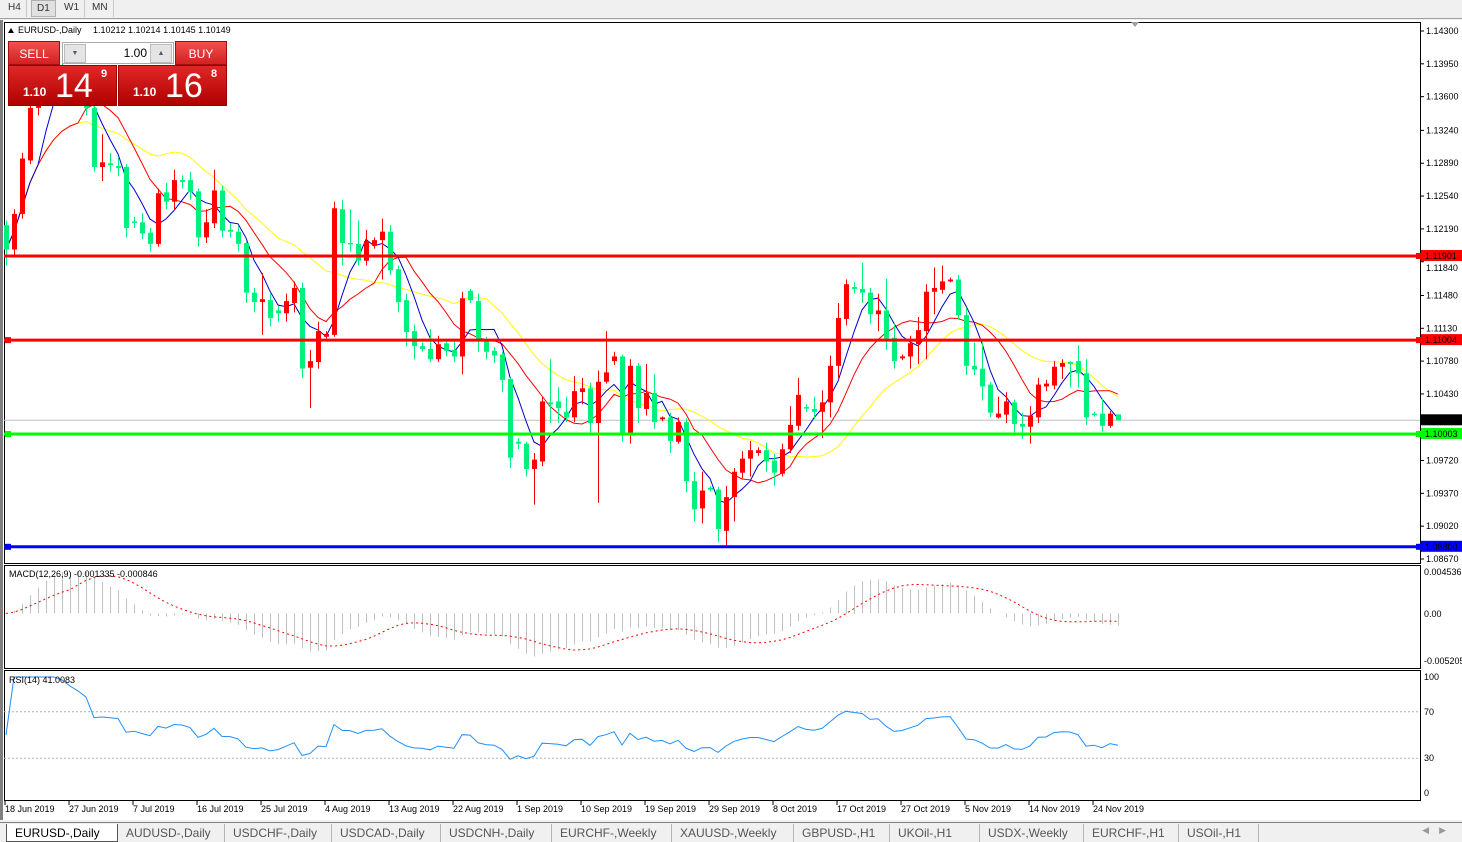 The width and height of the screenshot is (1462, 842). What do you see at coordinates (50, 30) in the screenshot?
I see `chart-symbol-title: EURUSD-,Daily` at bounding box center [50, 30].